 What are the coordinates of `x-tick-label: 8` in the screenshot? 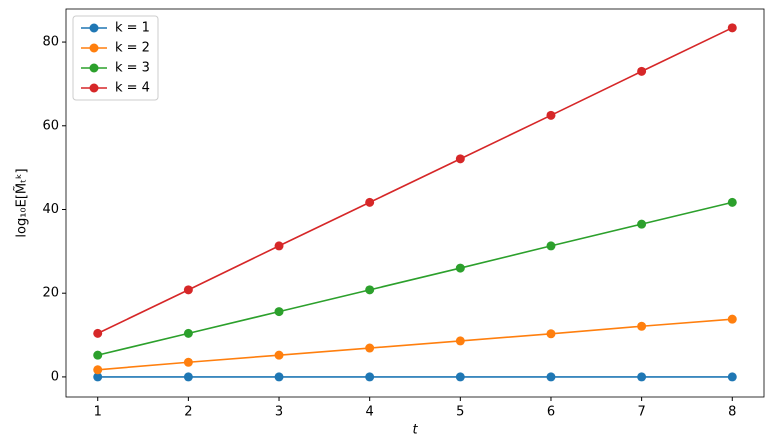 It's located at (732, 412).